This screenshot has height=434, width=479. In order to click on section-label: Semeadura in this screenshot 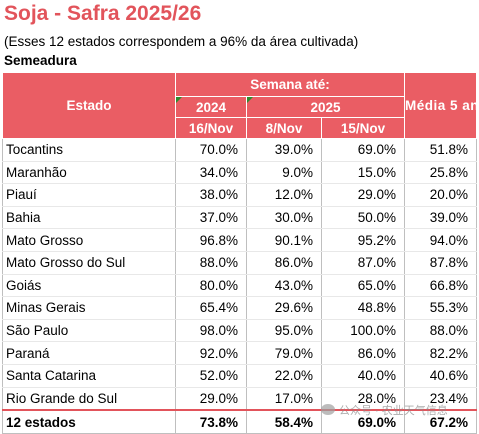, I will do `click(40, 60)`.